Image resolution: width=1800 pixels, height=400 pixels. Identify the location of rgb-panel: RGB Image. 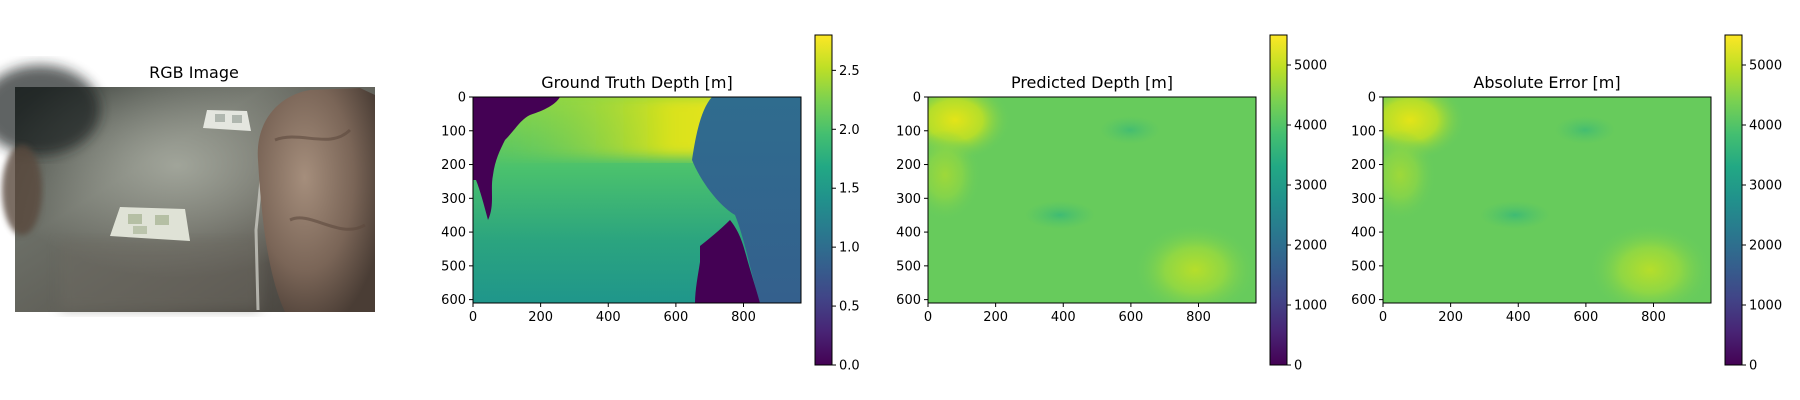
(187, 187).